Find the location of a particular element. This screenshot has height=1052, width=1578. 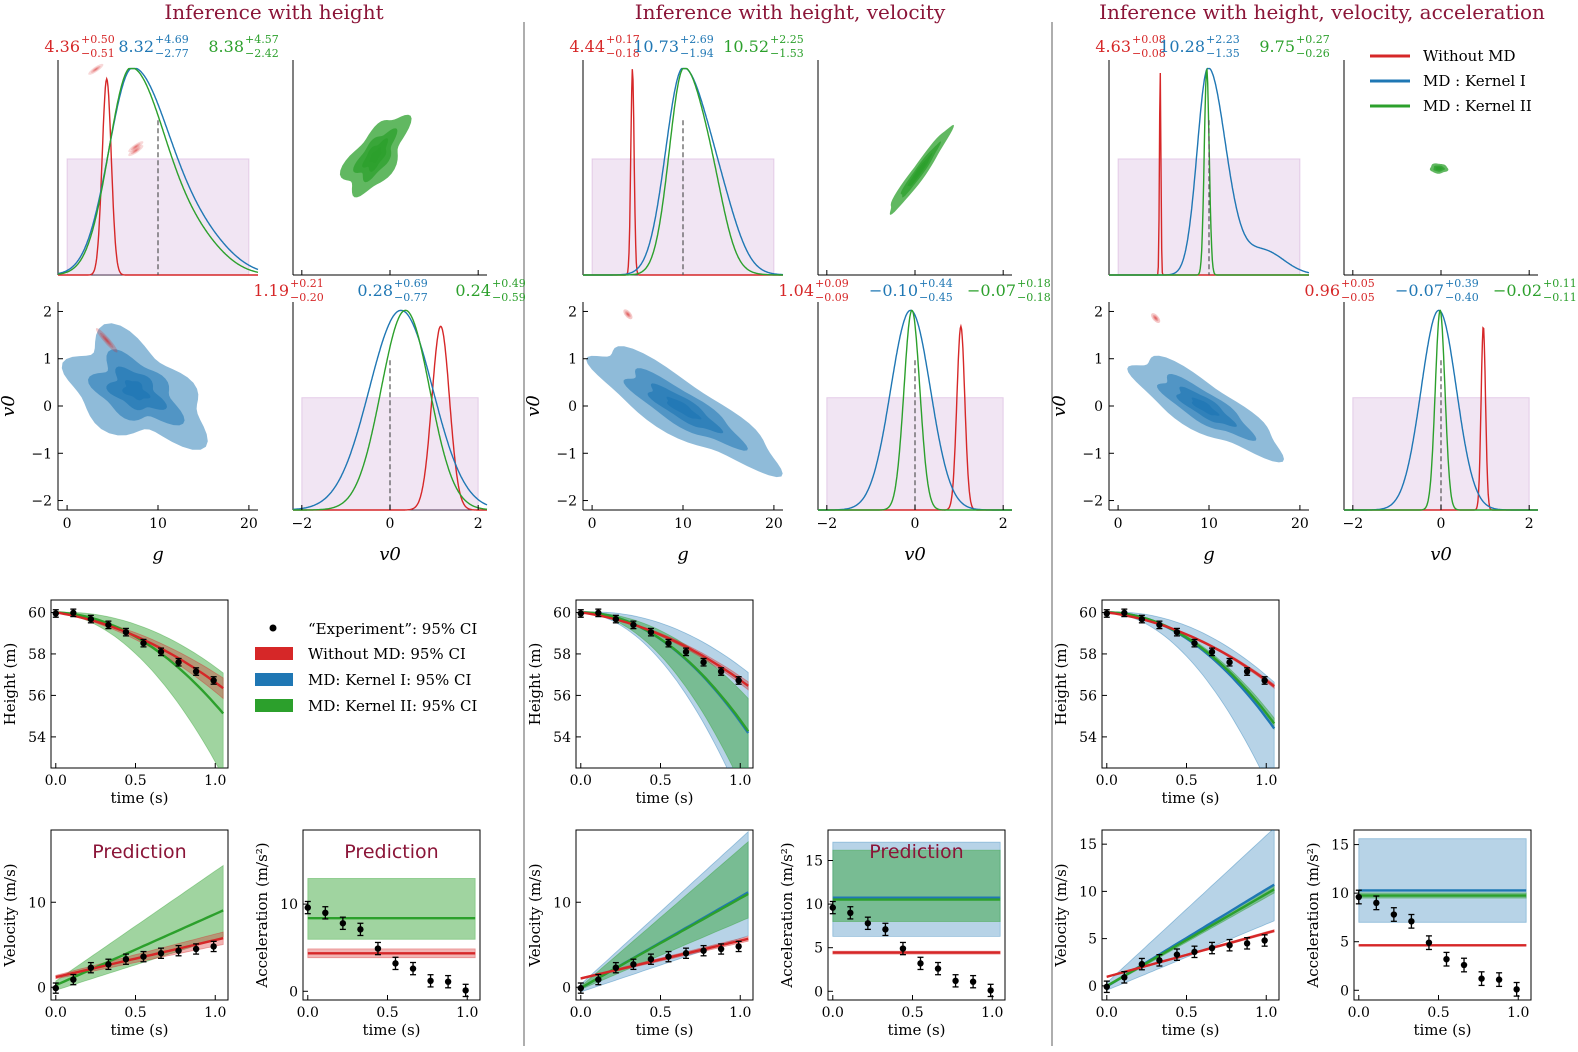

velocity-1-xlabel: time (s) is located at coordinates (139, 1030).